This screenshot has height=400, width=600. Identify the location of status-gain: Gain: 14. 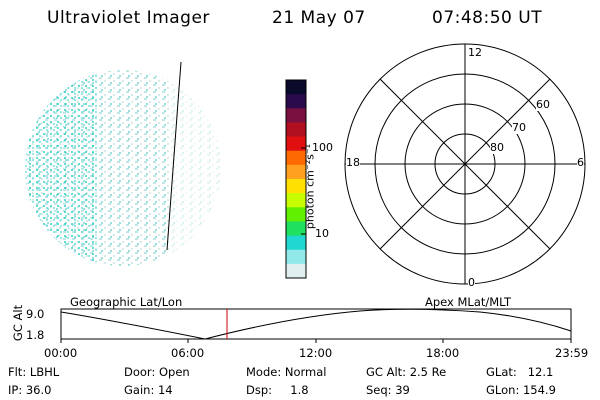
(148, 390).